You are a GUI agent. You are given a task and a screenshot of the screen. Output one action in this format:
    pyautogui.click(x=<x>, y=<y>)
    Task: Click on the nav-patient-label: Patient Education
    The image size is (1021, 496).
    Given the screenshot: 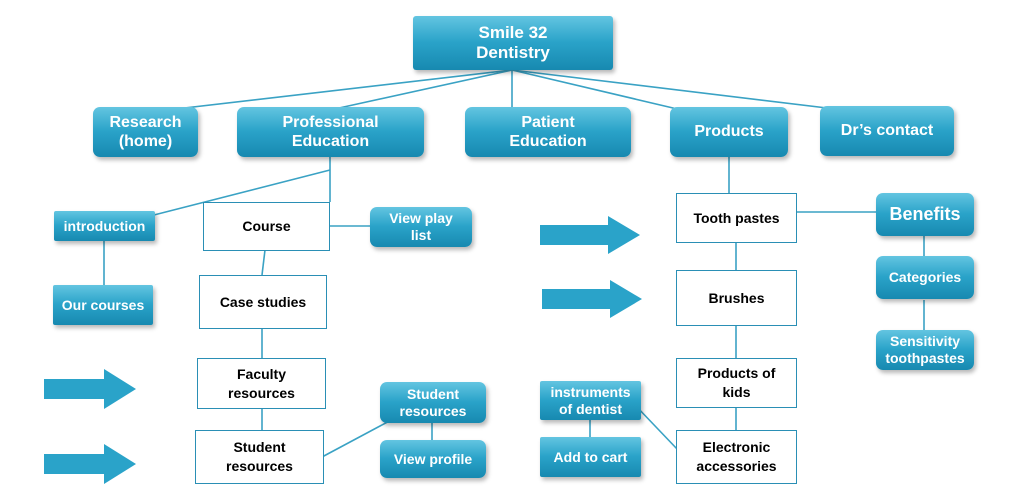 What is the action you would take?
    pyautogui.click(x=548, y=131)
    